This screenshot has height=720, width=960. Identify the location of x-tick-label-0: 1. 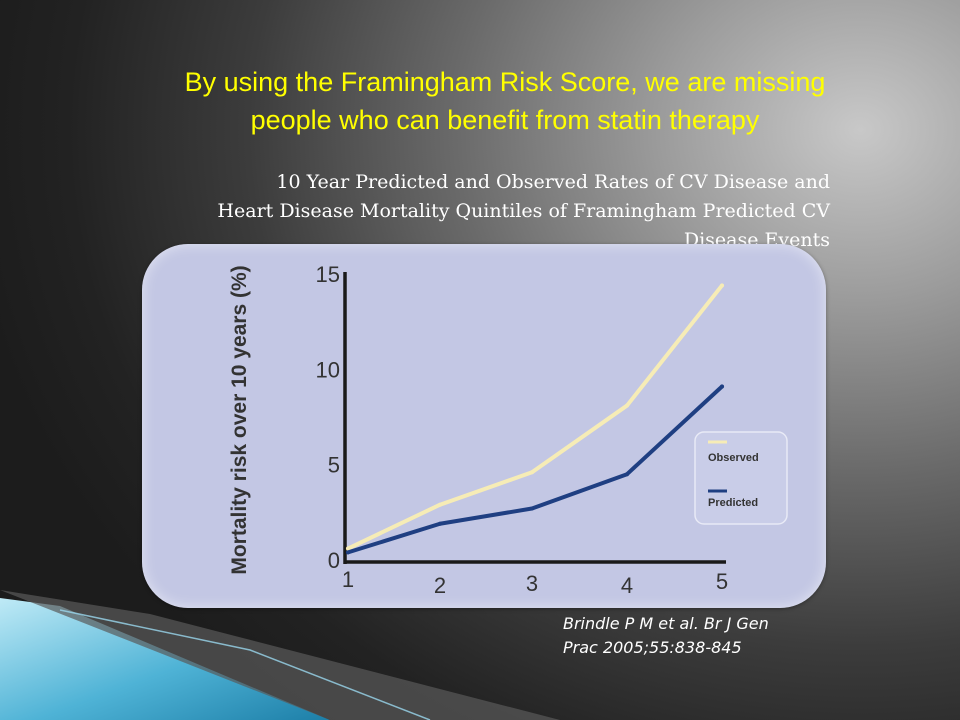
(348, 579).